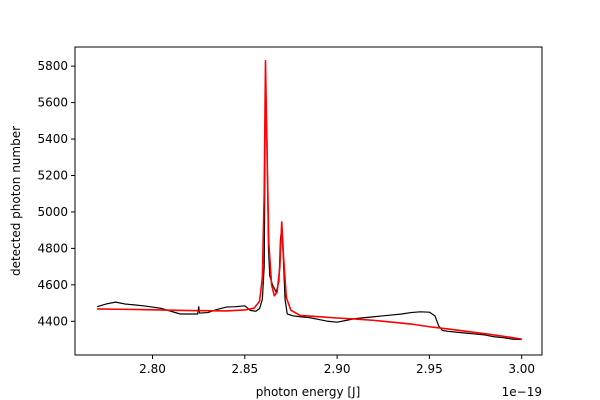  I want to click on y-tick-label: 5200, so click(52, 175).